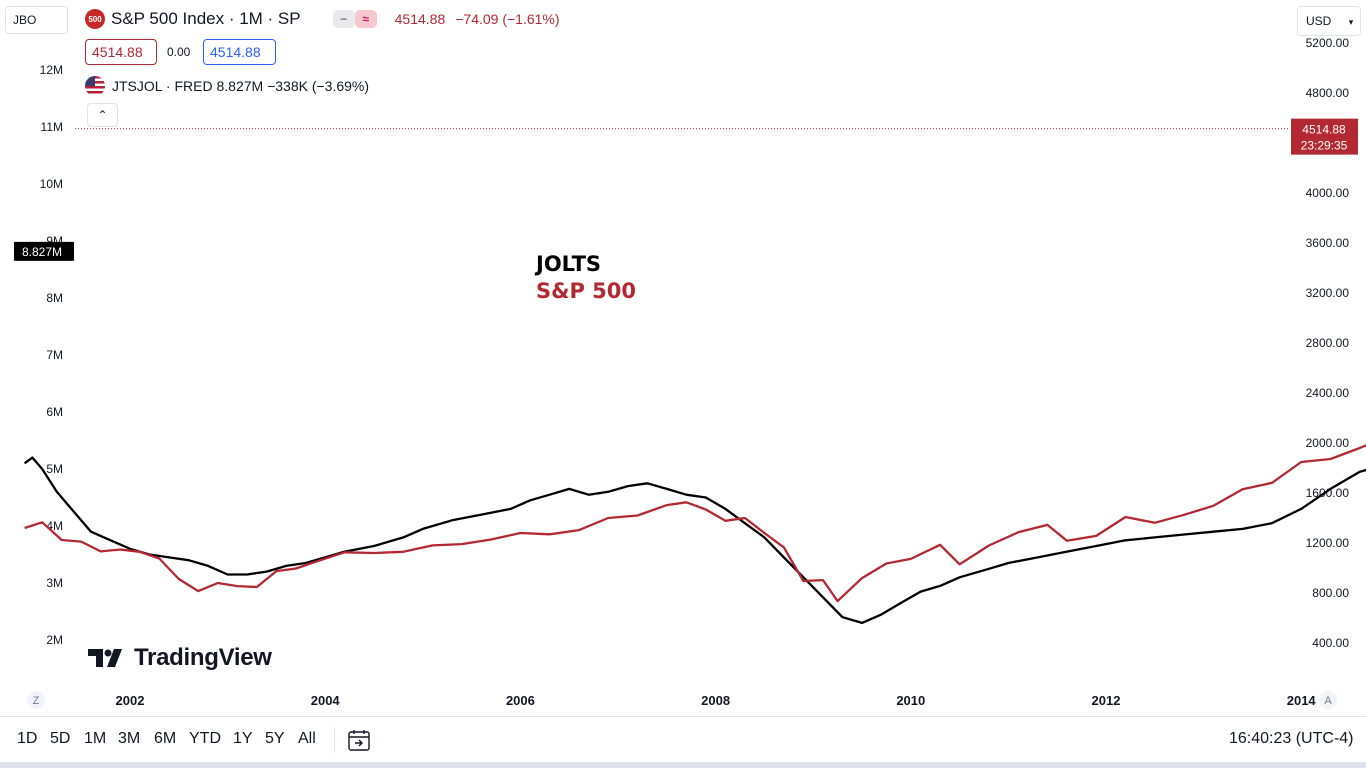 This screenshot has height=768, width=1366. I want to click on right-axis-tick-label: 2000.00, so click(1328, 443).